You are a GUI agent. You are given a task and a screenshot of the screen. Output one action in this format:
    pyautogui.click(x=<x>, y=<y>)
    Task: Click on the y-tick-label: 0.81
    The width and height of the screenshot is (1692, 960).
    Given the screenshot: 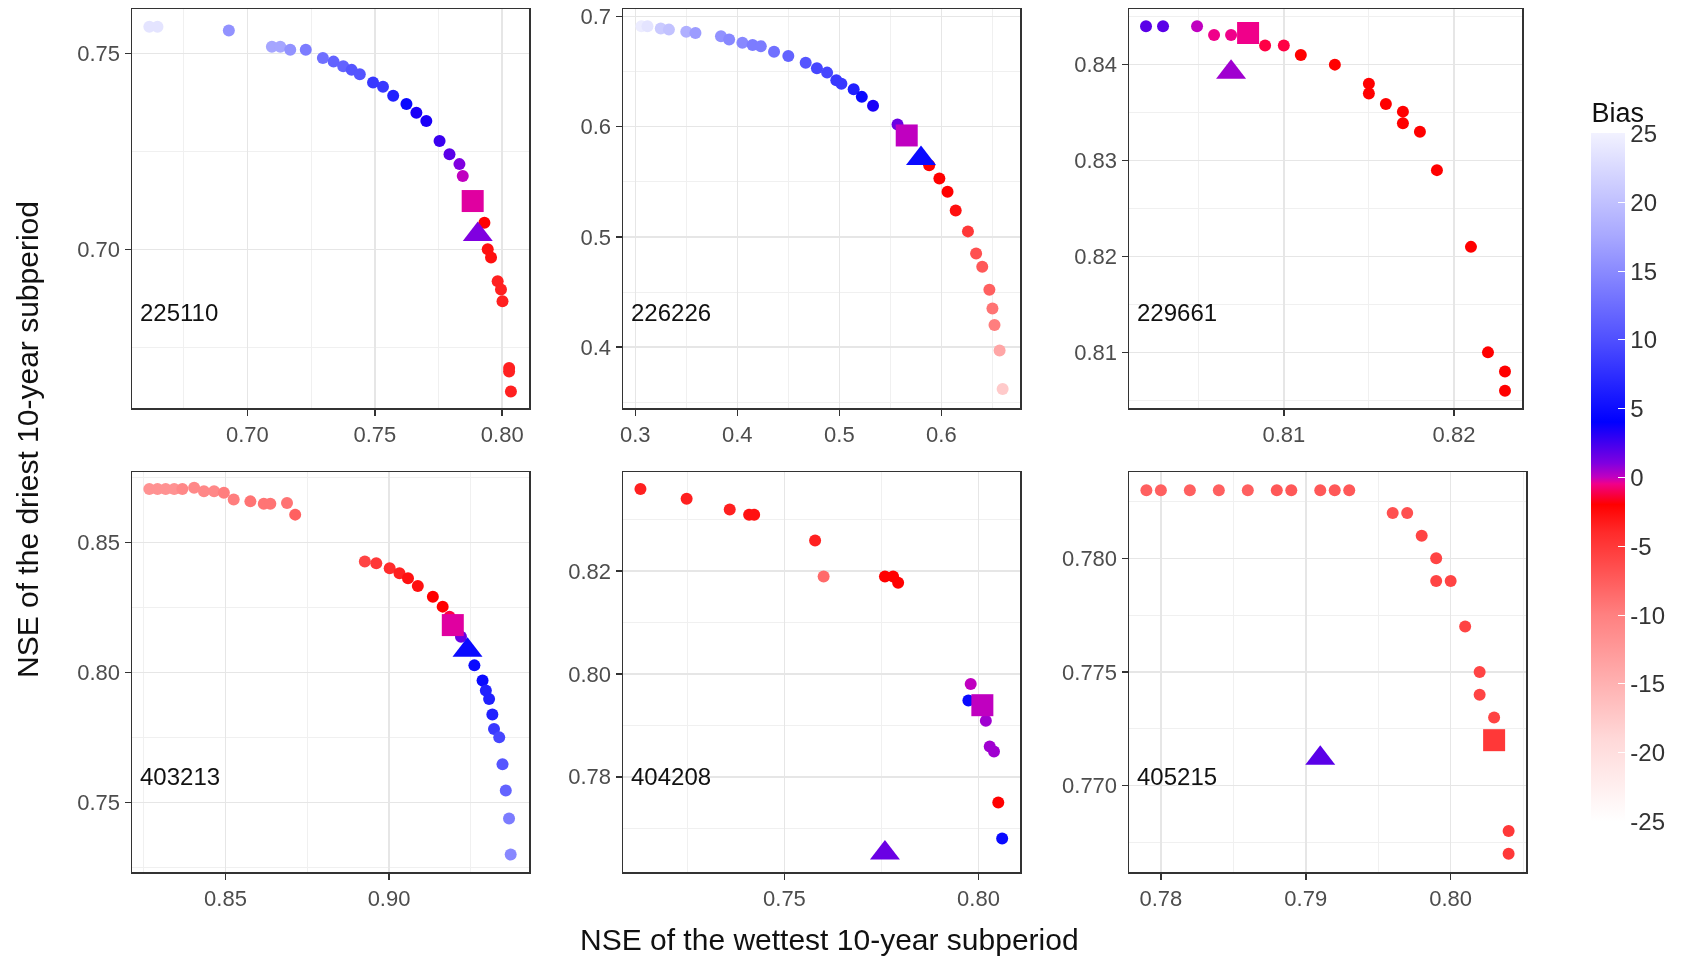 What is the action you would take?
    pyautogui.click(x=1096, y=353)
    